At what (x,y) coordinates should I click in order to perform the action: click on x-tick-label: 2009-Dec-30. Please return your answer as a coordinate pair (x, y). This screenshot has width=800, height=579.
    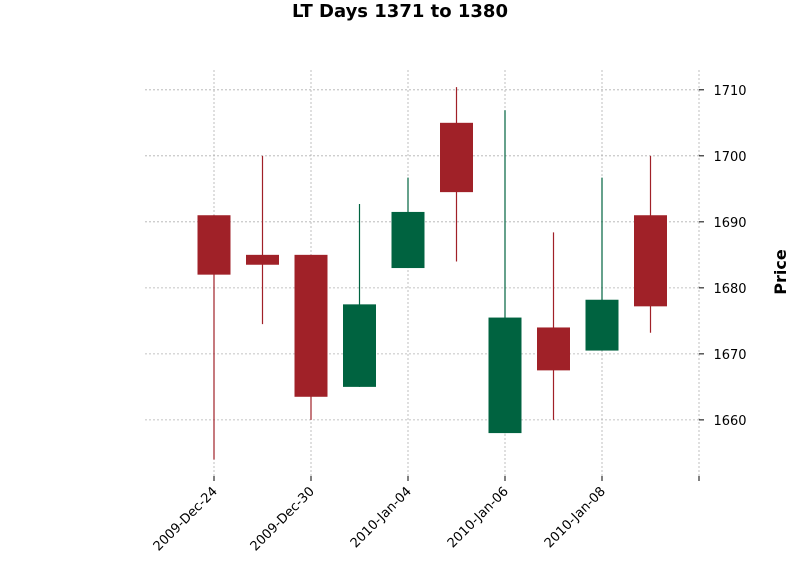
    Looking at the image, I should click on (283, 519).